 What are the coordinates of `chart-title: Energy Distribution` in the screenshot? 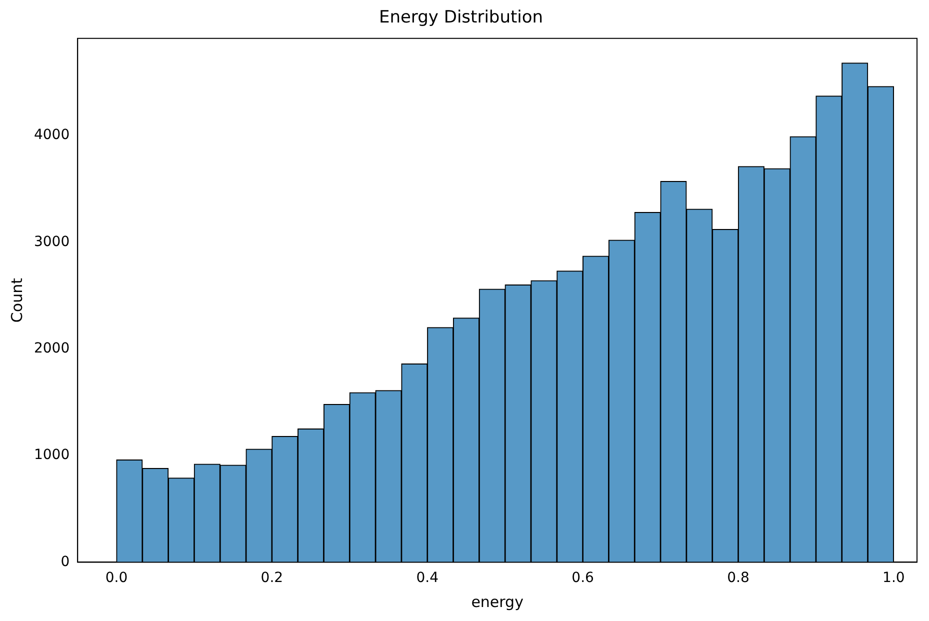 It's located at (461, 18).